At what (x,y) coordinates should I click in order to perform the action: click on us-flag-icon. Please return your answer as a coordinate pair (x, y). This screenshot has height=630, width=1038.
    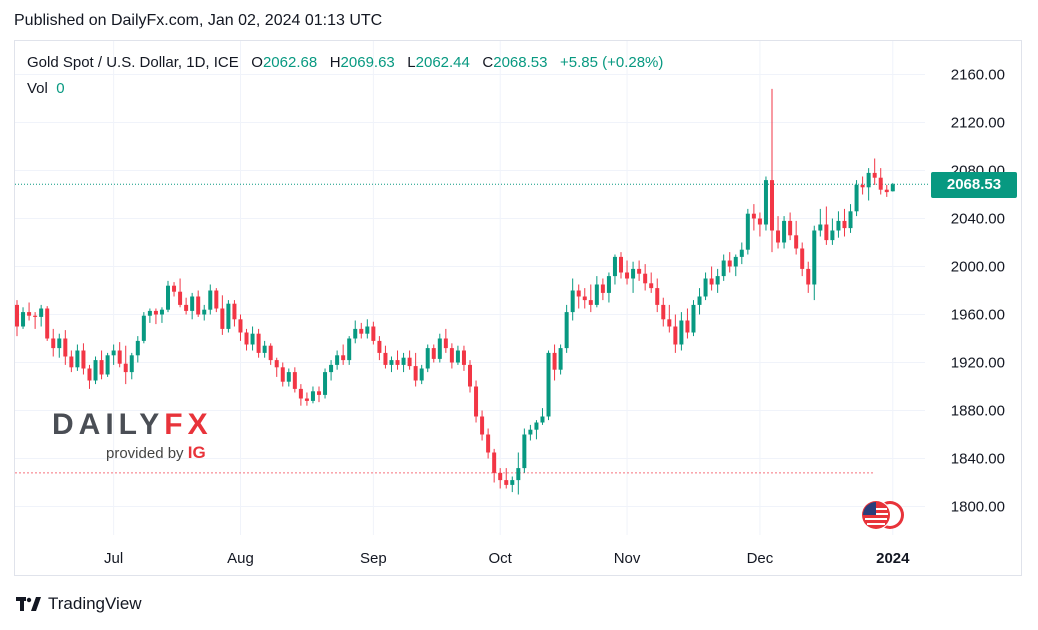
    Looking at the image, I should click on (883, 515).